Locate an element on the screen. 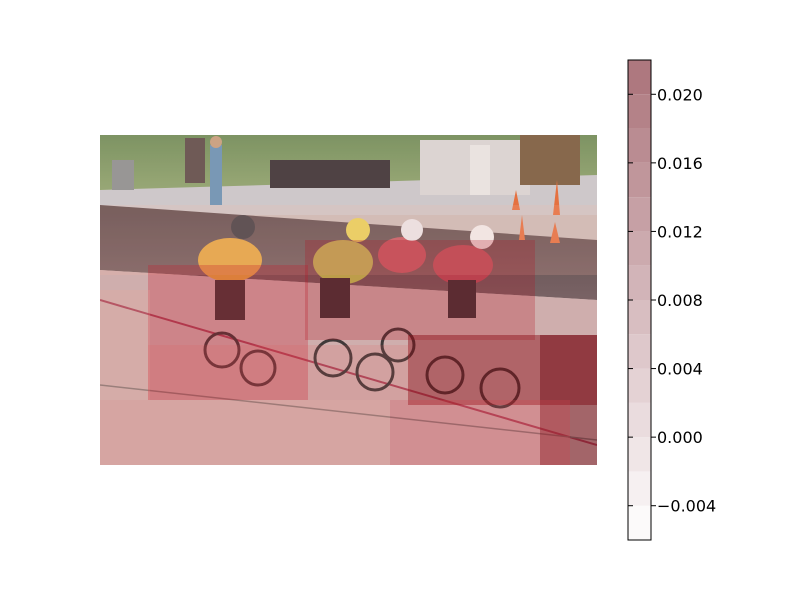 The image size is (800, 600). colorbar is located at coordinates (639, 300).